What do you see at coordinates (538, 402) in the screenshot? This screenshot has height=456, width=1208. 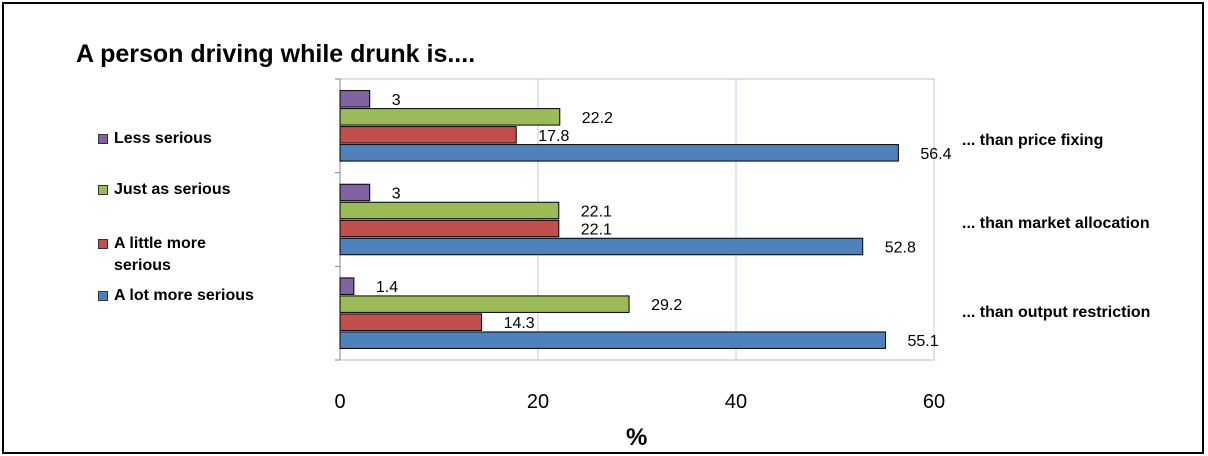 I see `x-tick-label: 20` at bounding box center [538, 402].